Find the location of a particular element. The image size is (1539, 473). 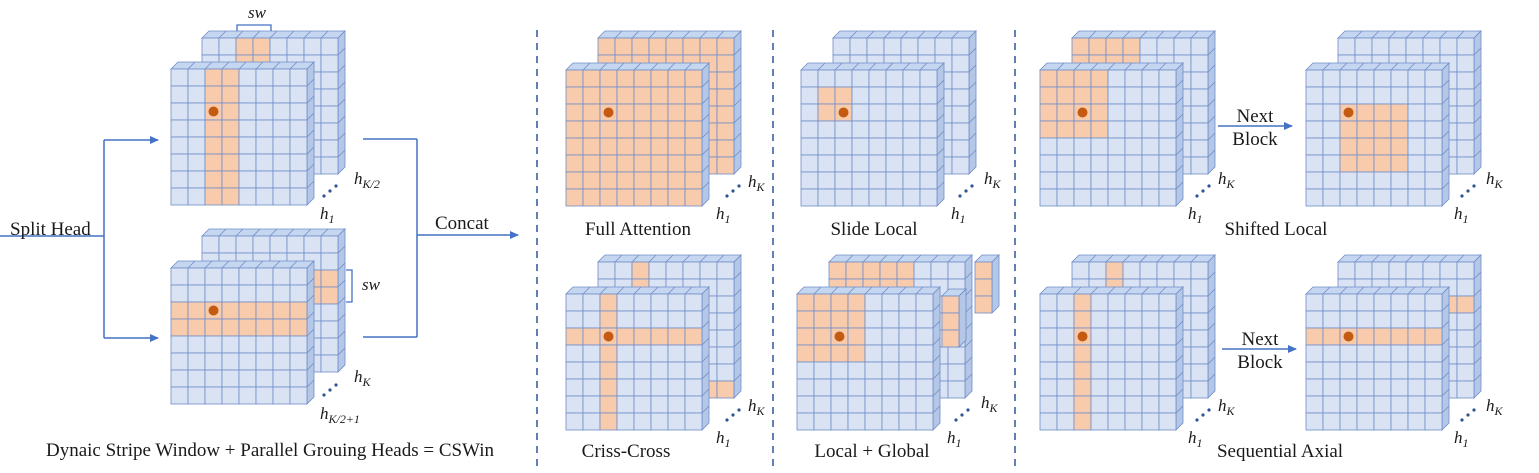

head-label-hK2: hK/2 is located at coordinates (367, 180).